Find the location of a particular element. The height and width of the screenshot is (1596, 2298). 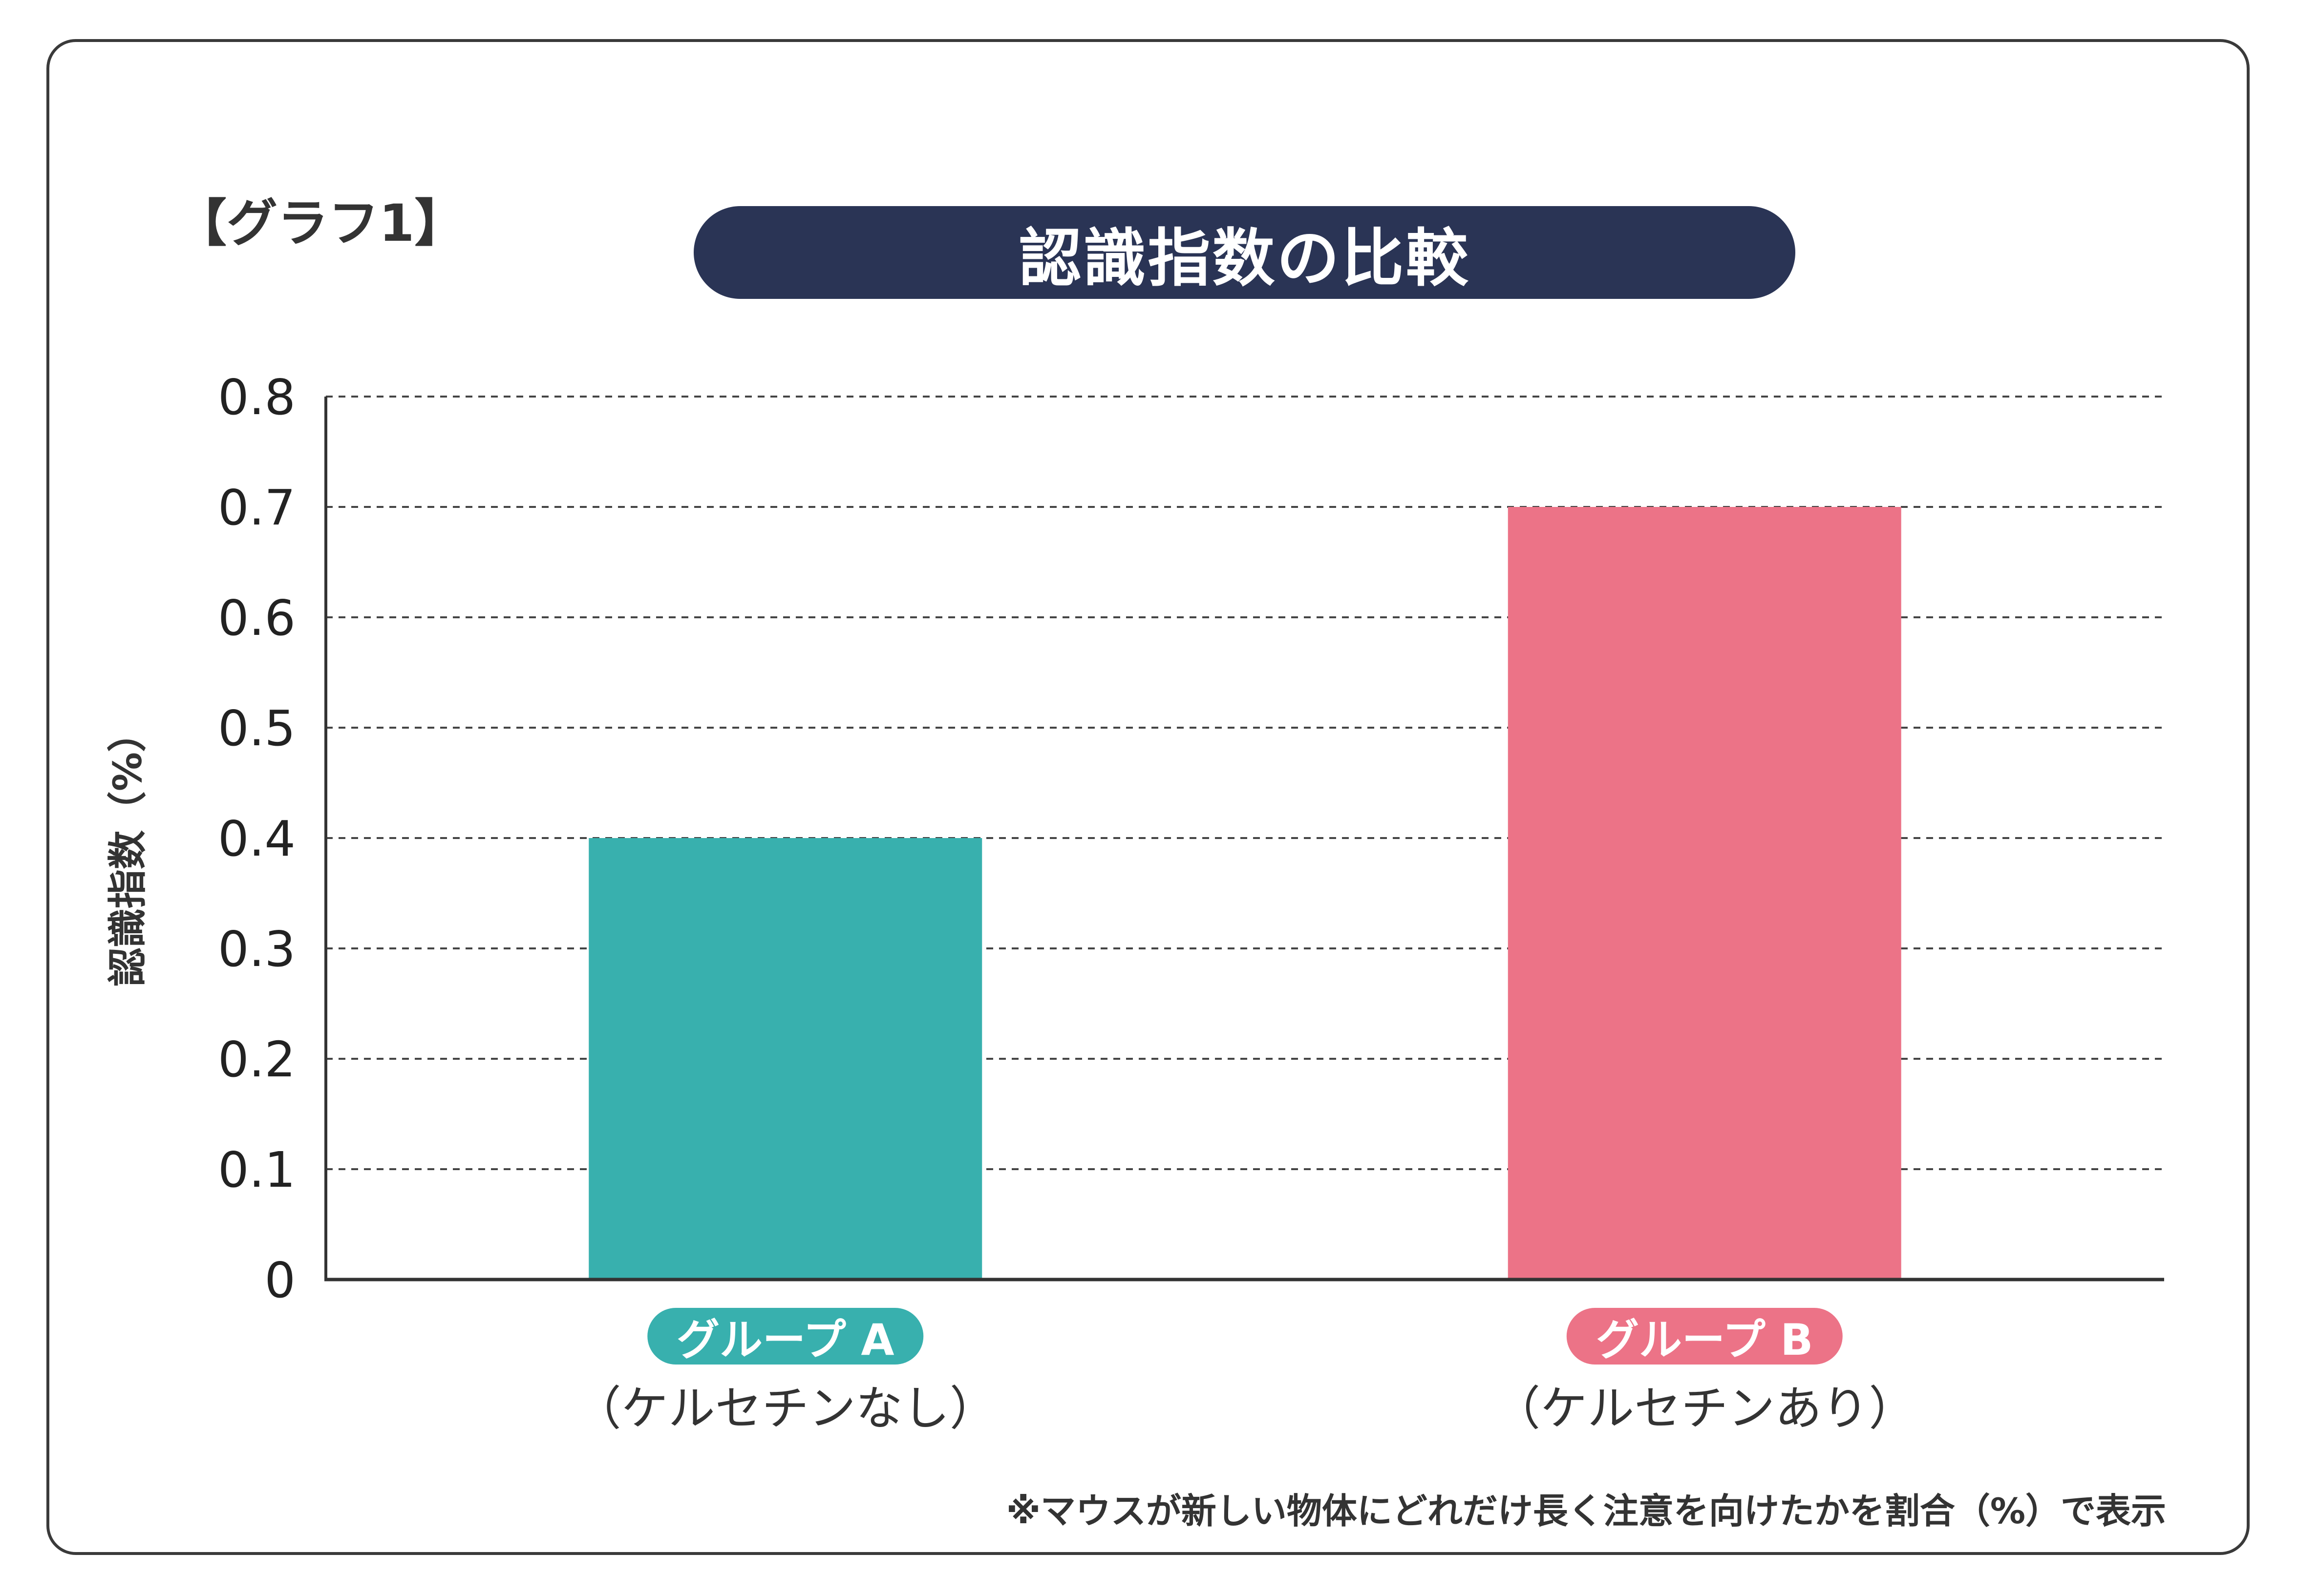

y-tick-label-8: 0.8 is located at coordinates (257, 397).